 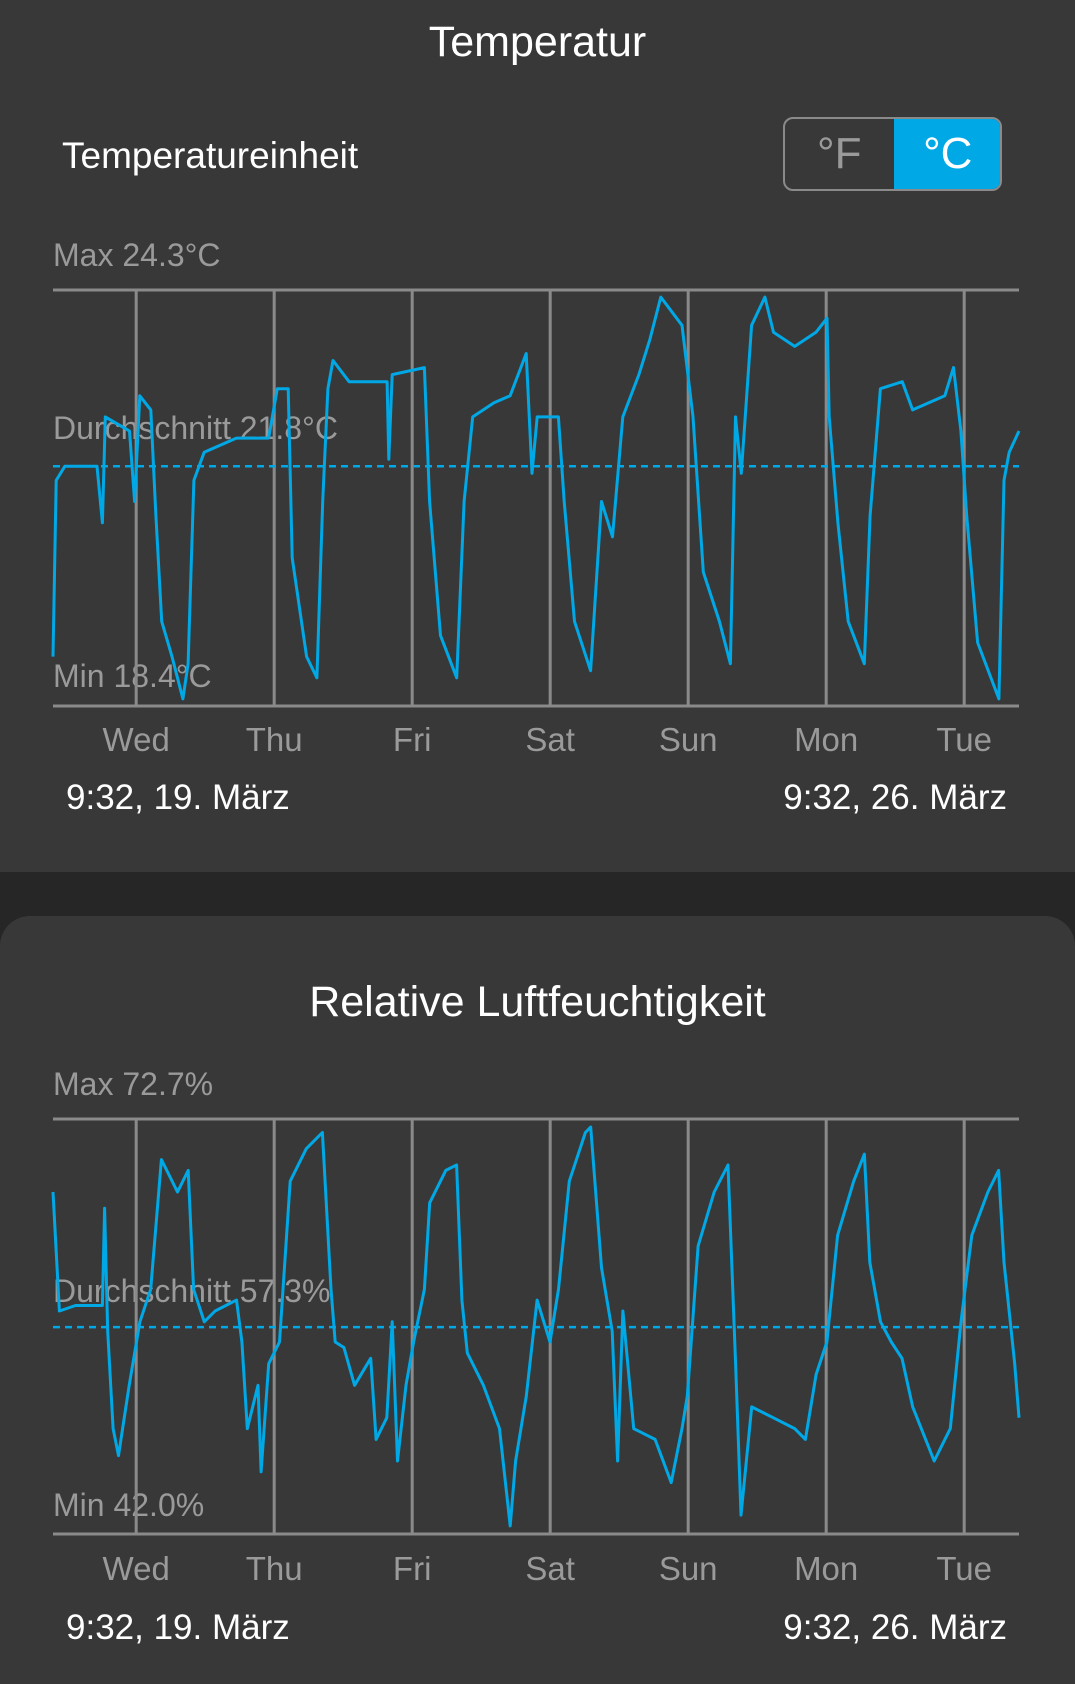 What do you see at coordinates (946, 154) in the screenshot?
I see `celsius-option-selected: °C` at bounding box center [946, 154].